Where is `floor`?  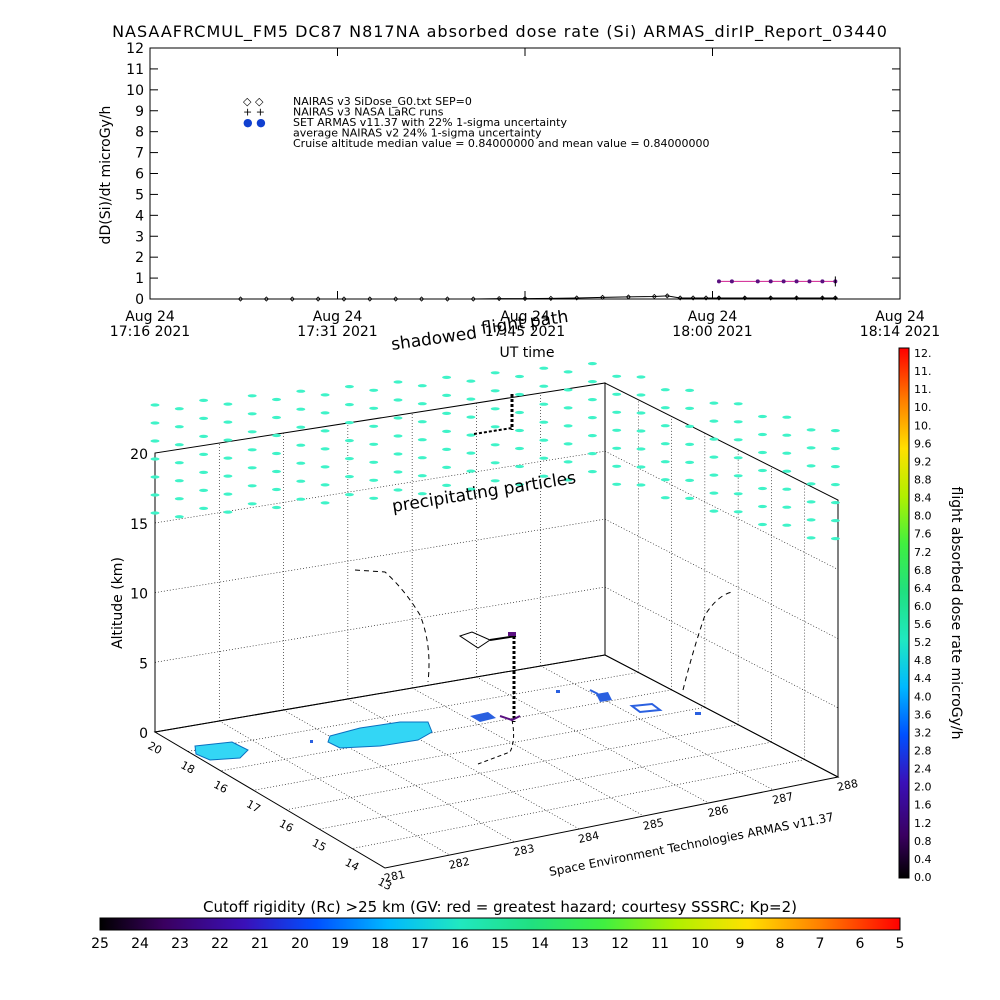 floor is located at coordinates (496, 761).